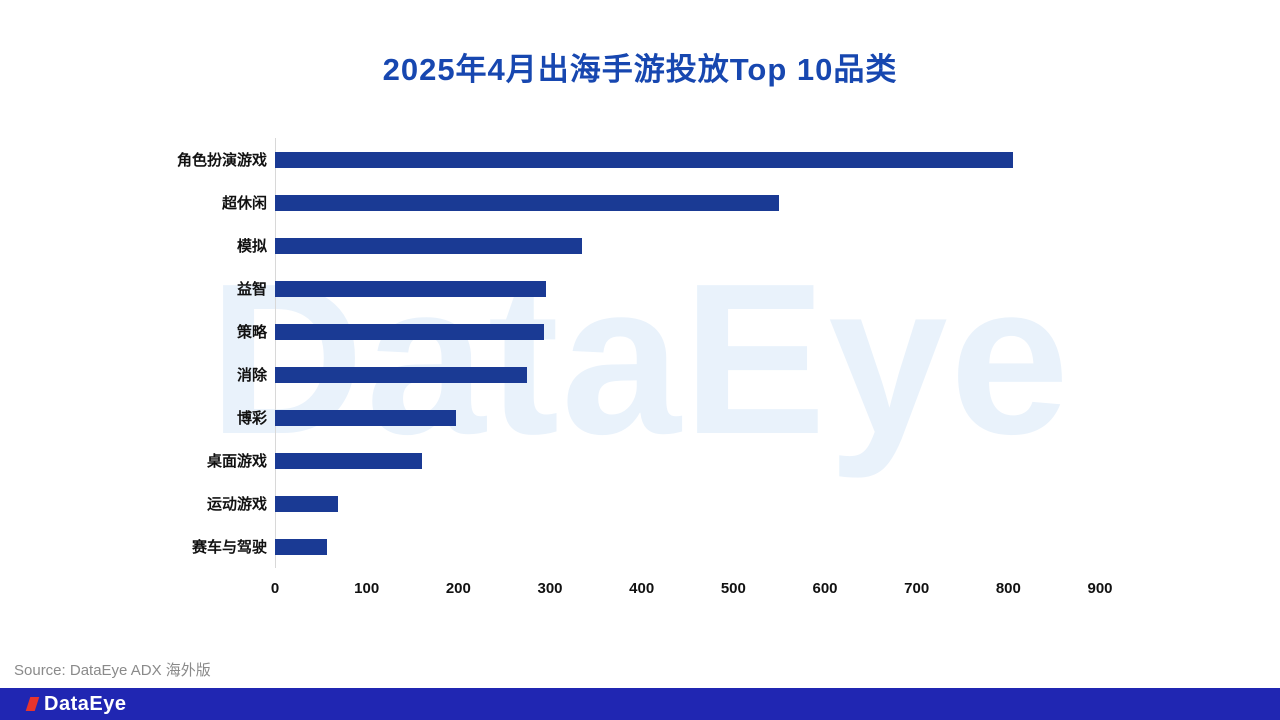  Describe the element at coordinates (275, 588) in the screenshot. I see `x-tick-label: 0` at that location.